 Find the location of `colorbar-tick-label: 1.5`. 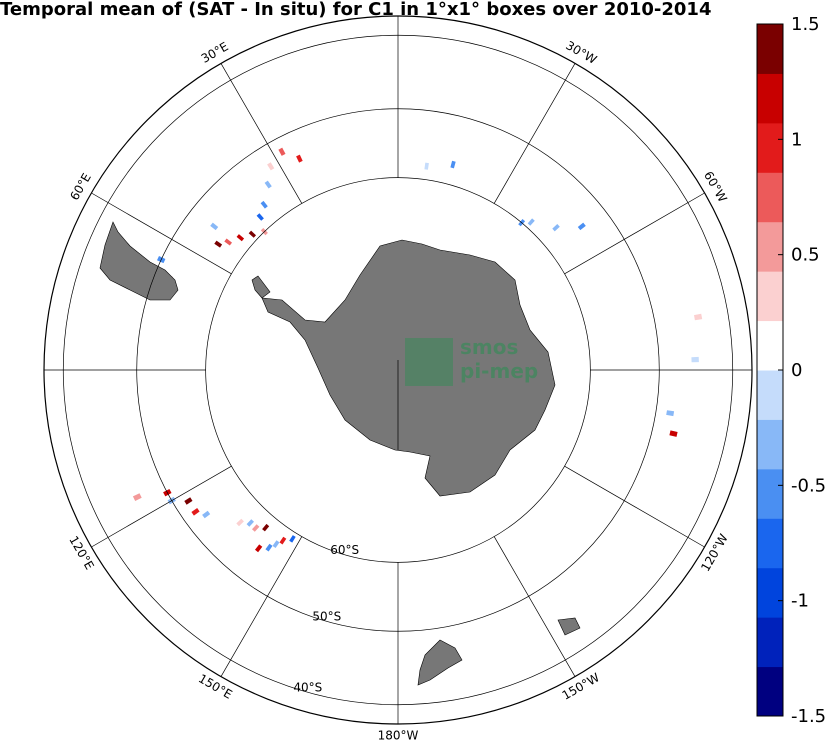

colorbar-tick-label: 1.5 is located at coordinates (805, 24).